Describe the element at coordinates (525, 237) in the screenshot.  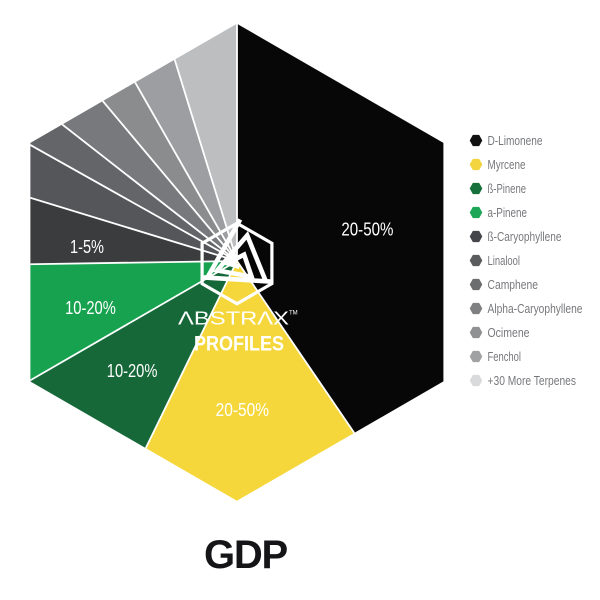
I see `svg-text: ß-Caryophyllene` at that location.